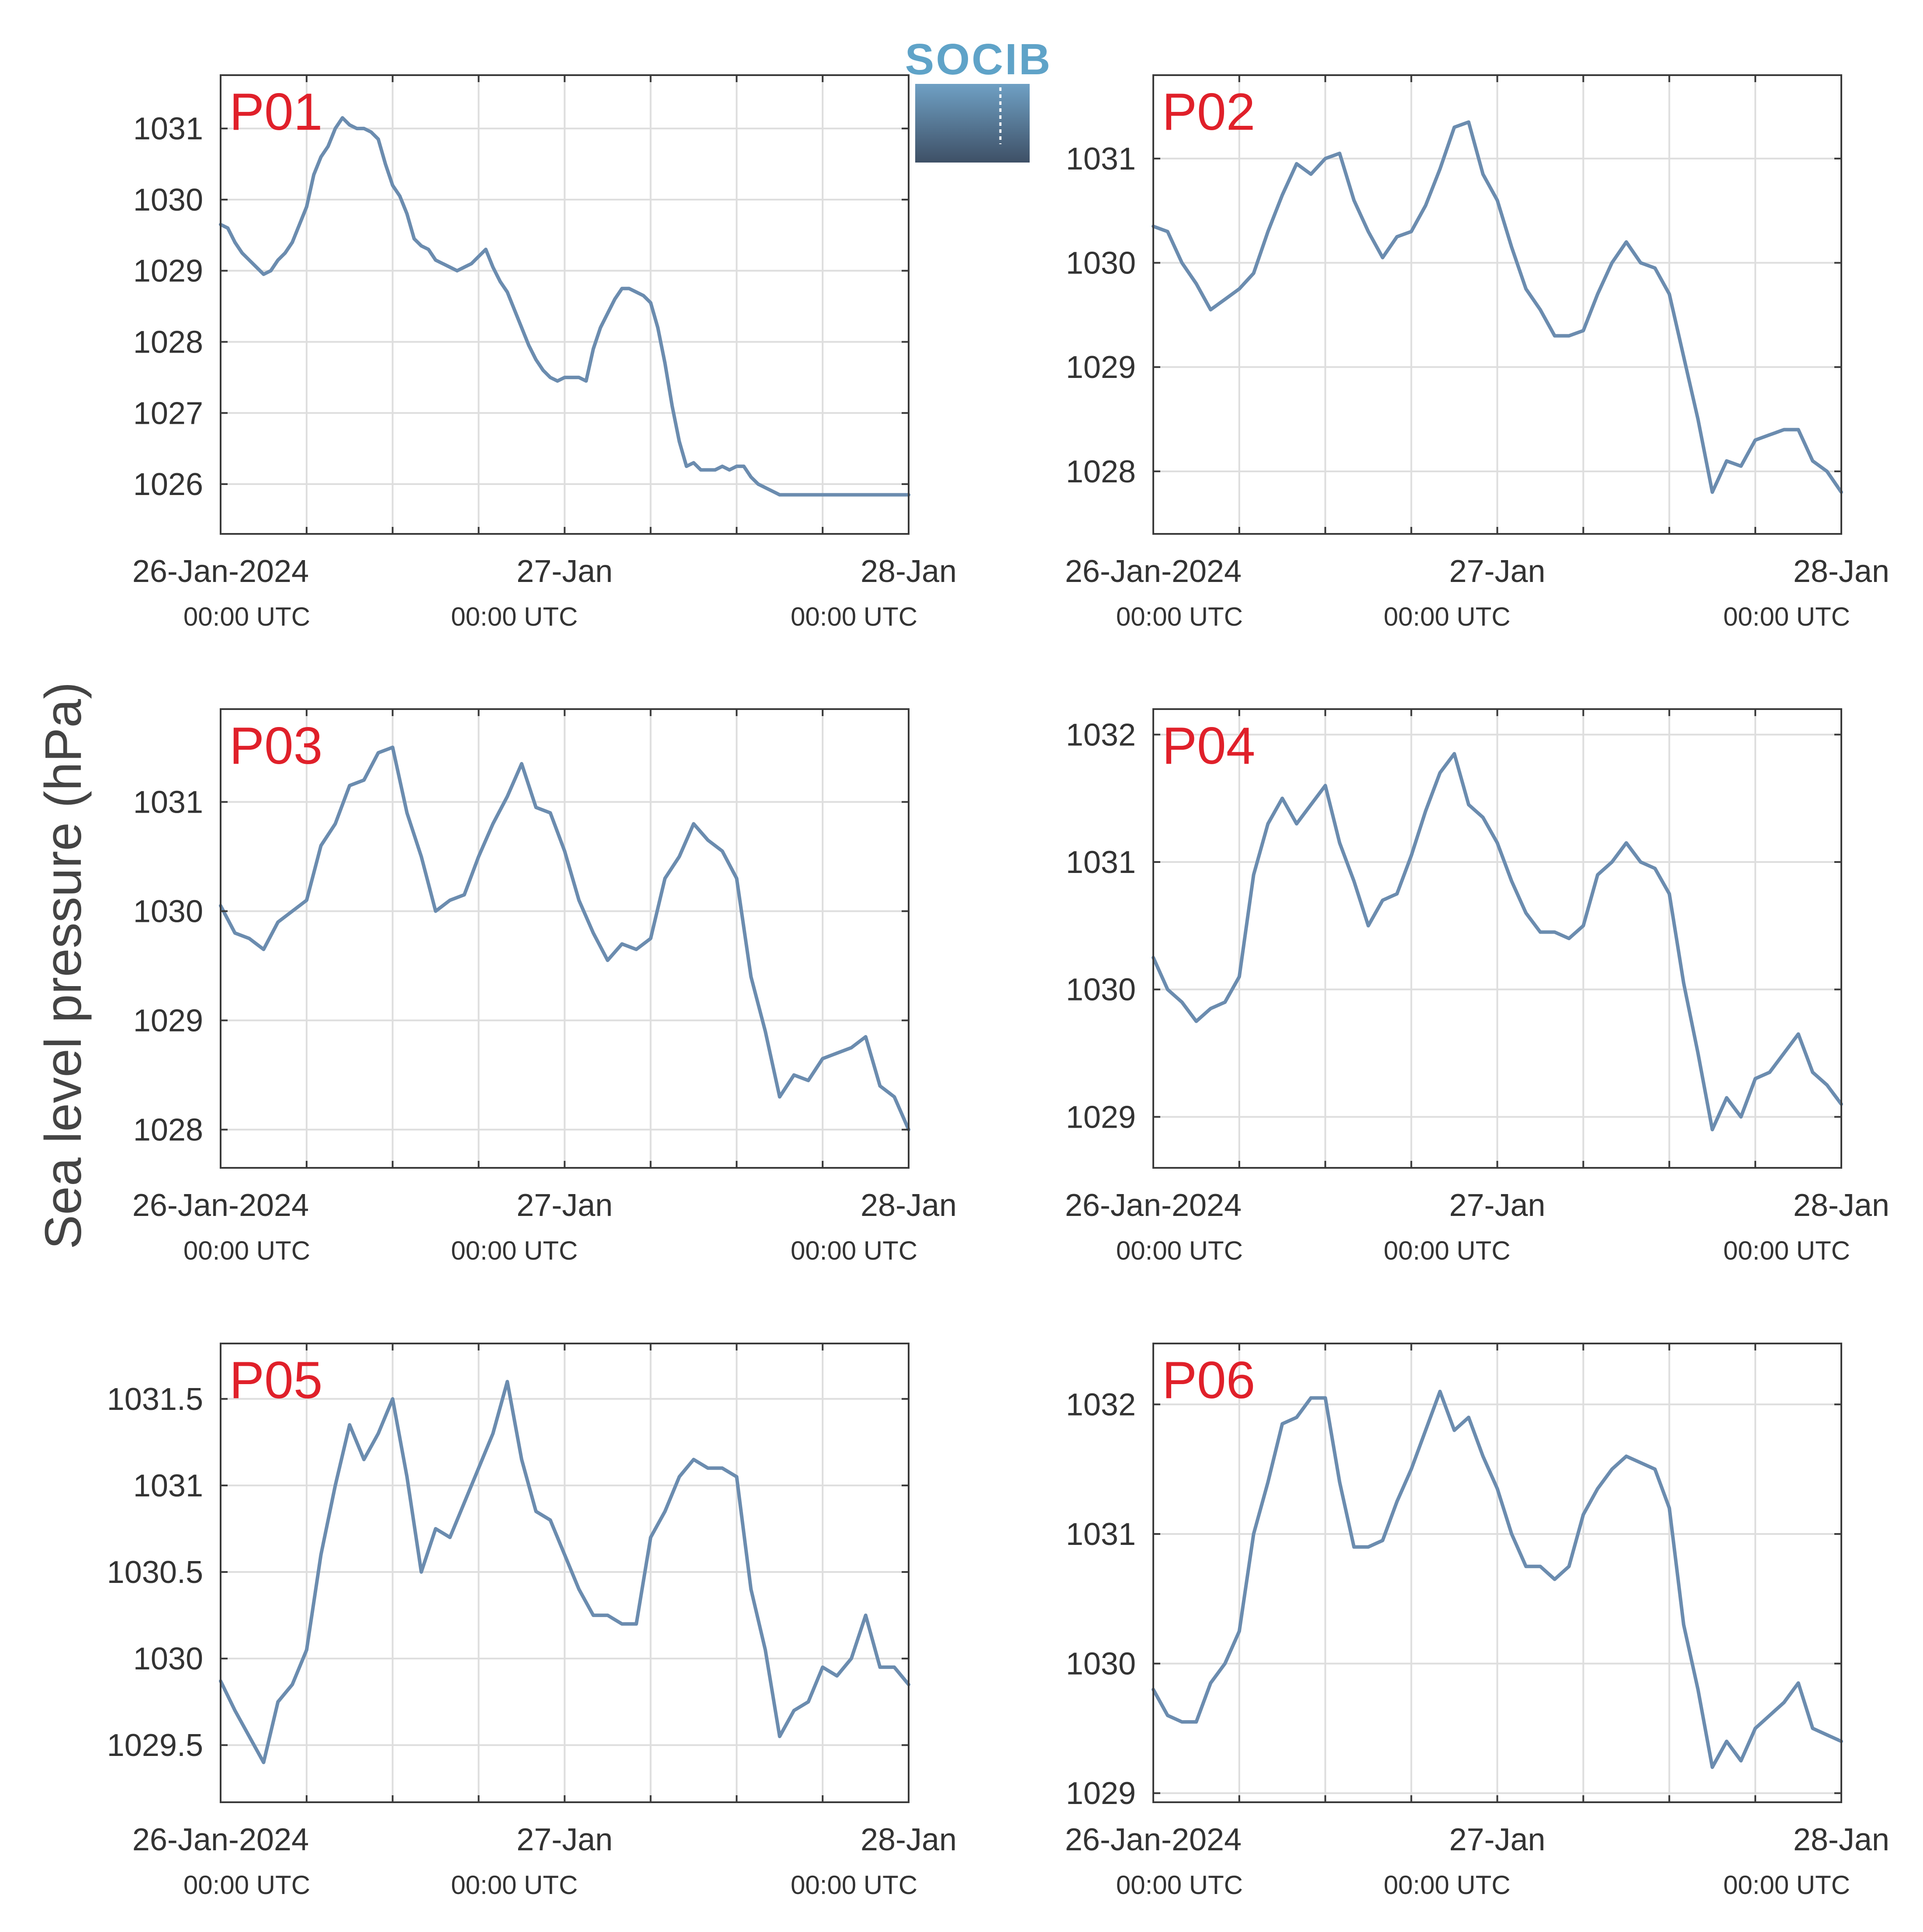 This screenshot has width=1923, height=1932. I want to click on y-axis-label: Sea level pressure (hPa), so click(63, 966).